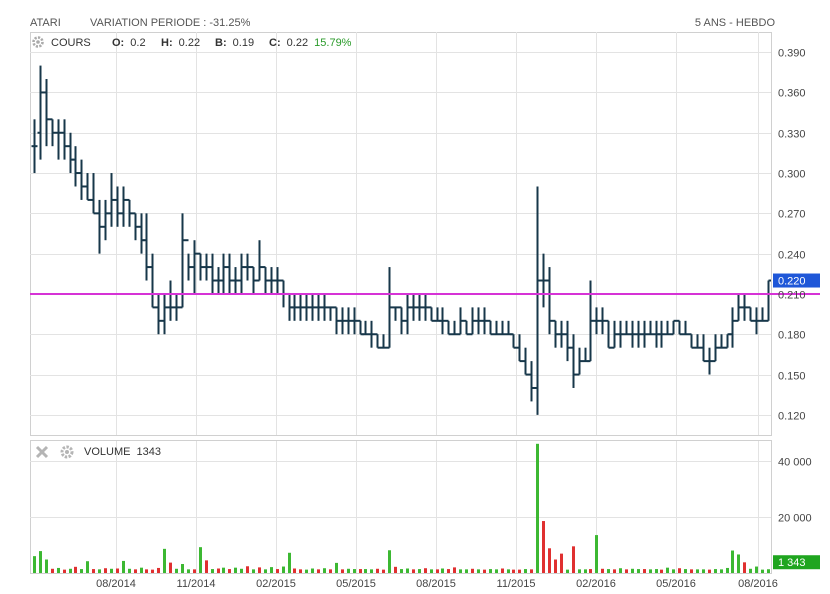 The height and width of the screenshot is (594, 830). Describe the element at coordinates (167, 43) in the screenshot. I see `high-key: H:` at that location.